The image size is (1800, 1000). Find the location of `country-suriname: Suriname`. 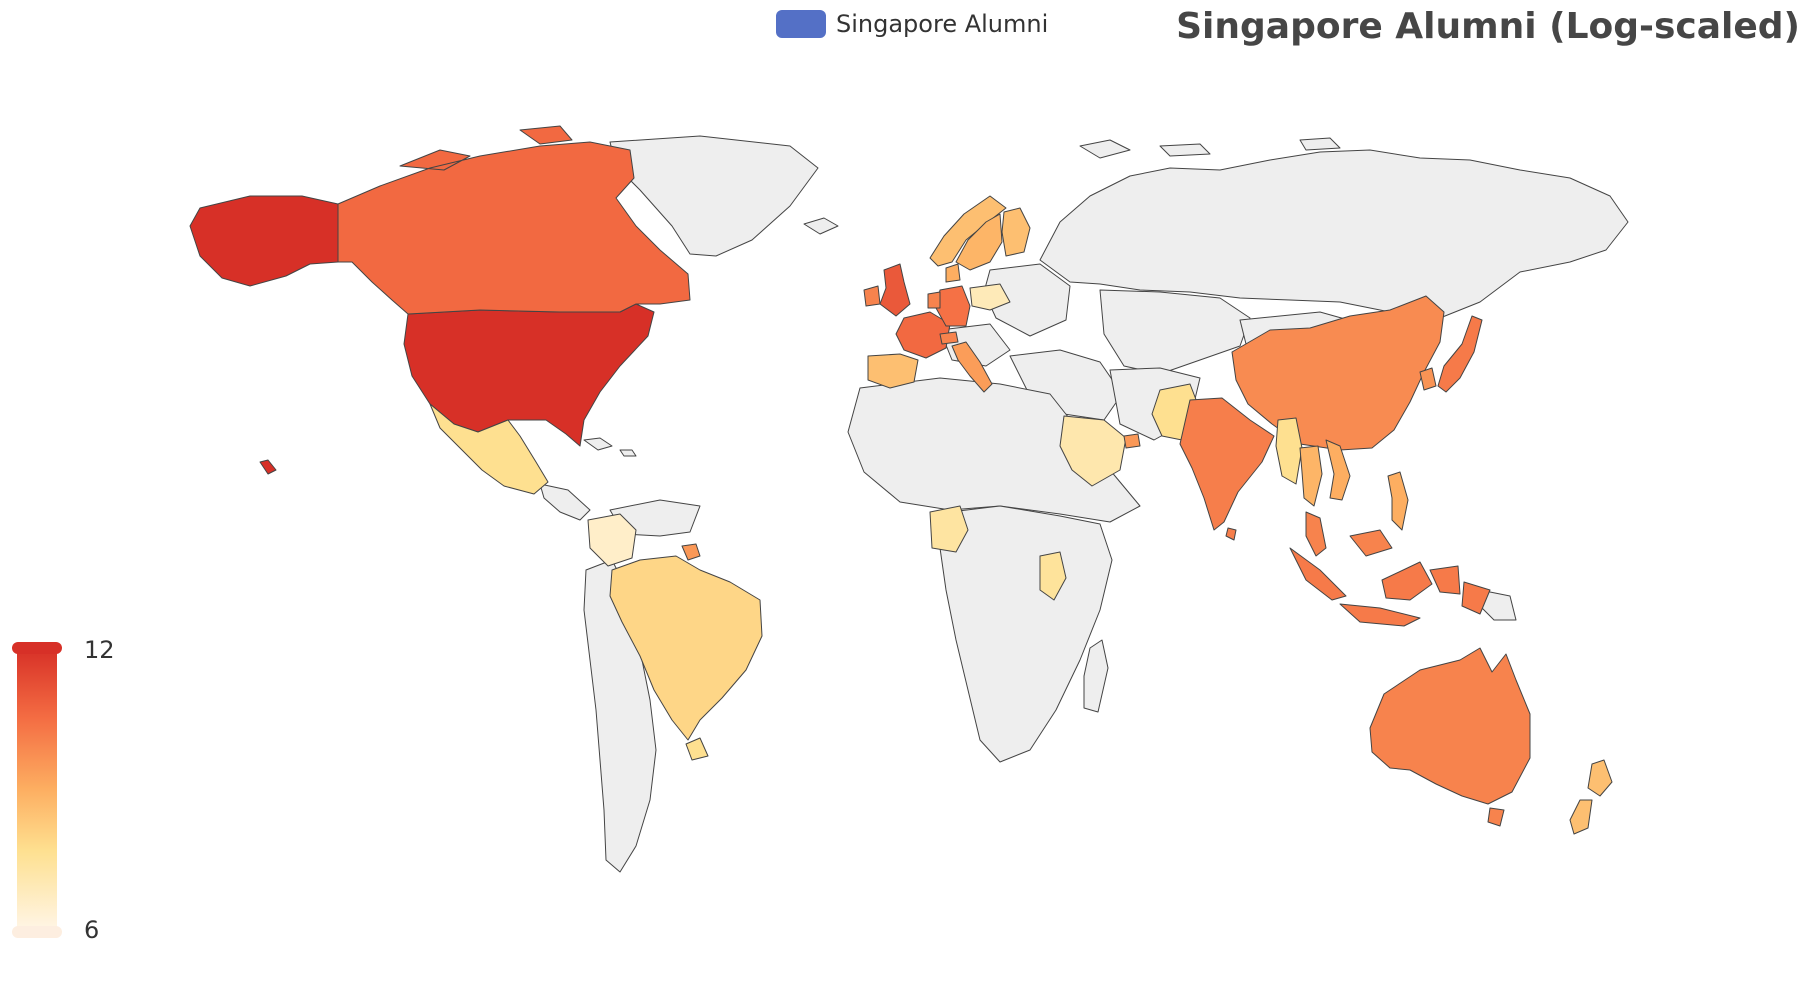

country-suriname: Suriname is located at coordinates (691, 552).